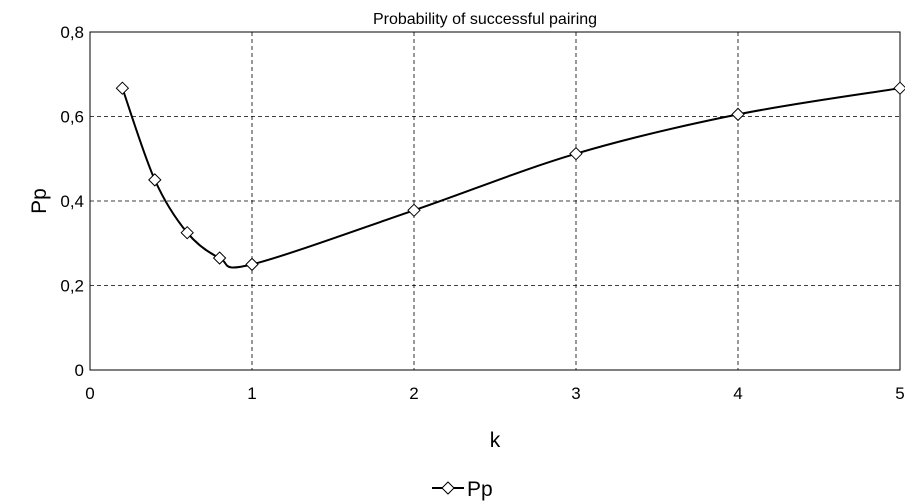 Image resolution: width=905 pixels, height=503 pixels. Describe the element at coordinates (899, 393) in the screenshot. I see `x-tick-label: 5` at that location.